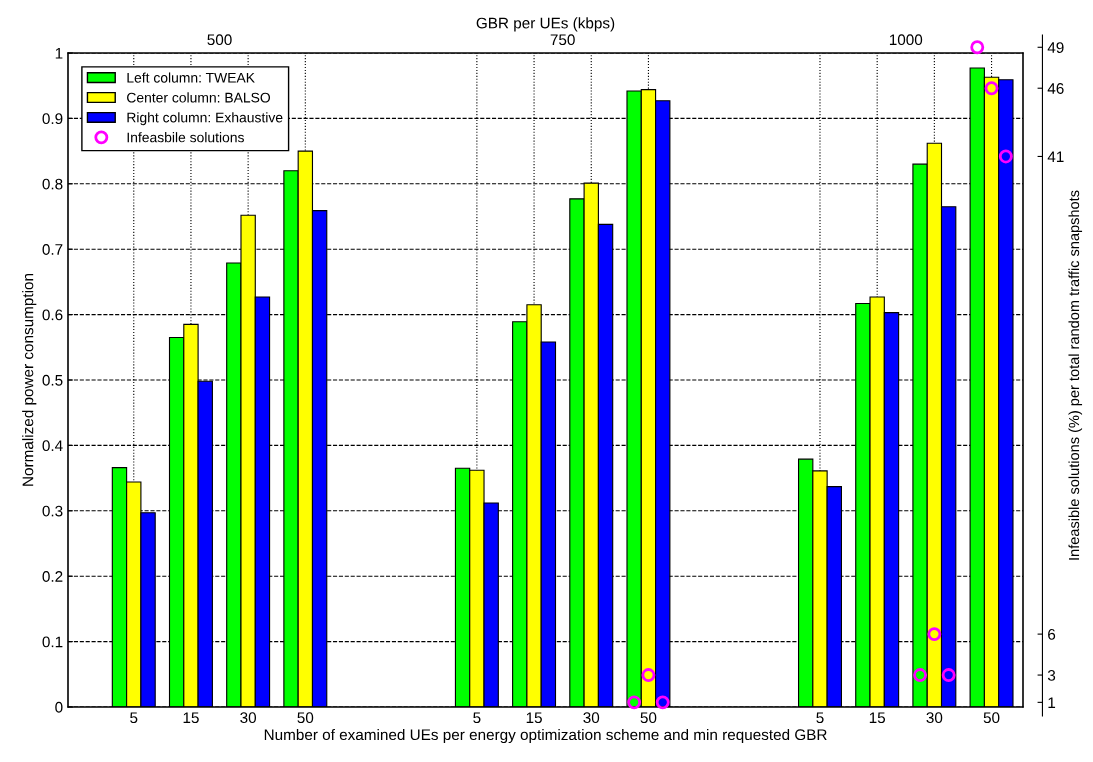 This screenshot has height=762, width=1093. Describe the element at coordinates (29, 379) in the screenshot. I see `y-axis-title: Normalized power consumption` at that location.